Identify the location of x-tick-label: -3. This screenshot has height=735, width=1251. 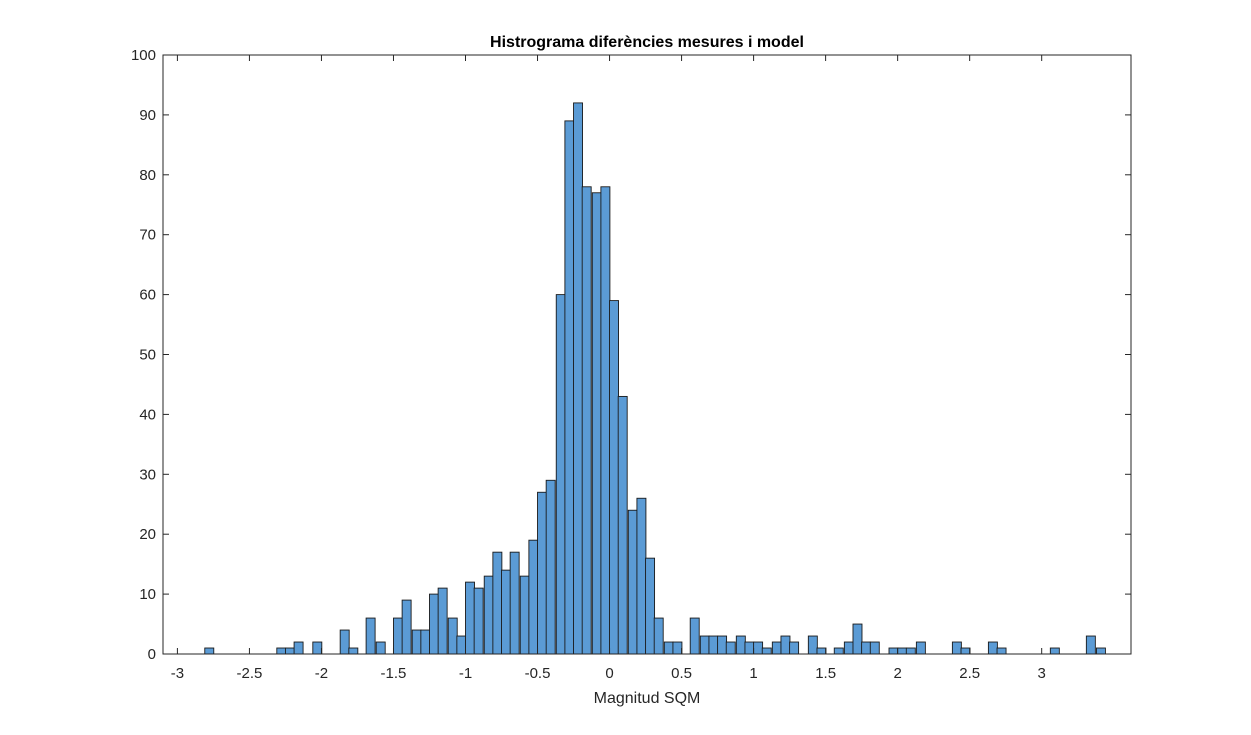
(177, 673).